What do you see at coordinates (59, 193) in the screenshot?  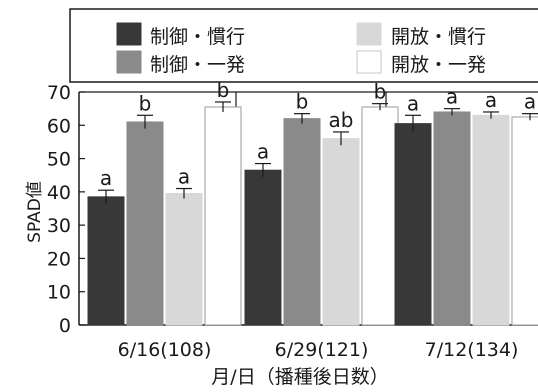 I see `y-tick-label-40: 40` at bounding box center [59, 193].